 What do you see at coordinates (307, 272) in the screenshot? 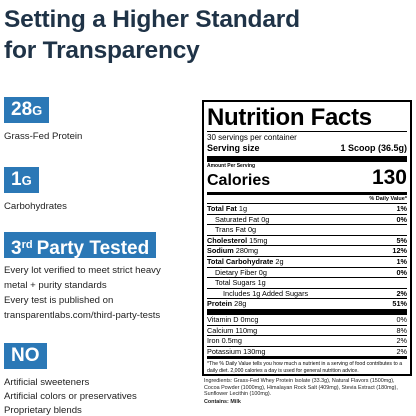
I see `nutrient-row: Dietary Fiber 0g 0%` at bounding box center [307, 272].